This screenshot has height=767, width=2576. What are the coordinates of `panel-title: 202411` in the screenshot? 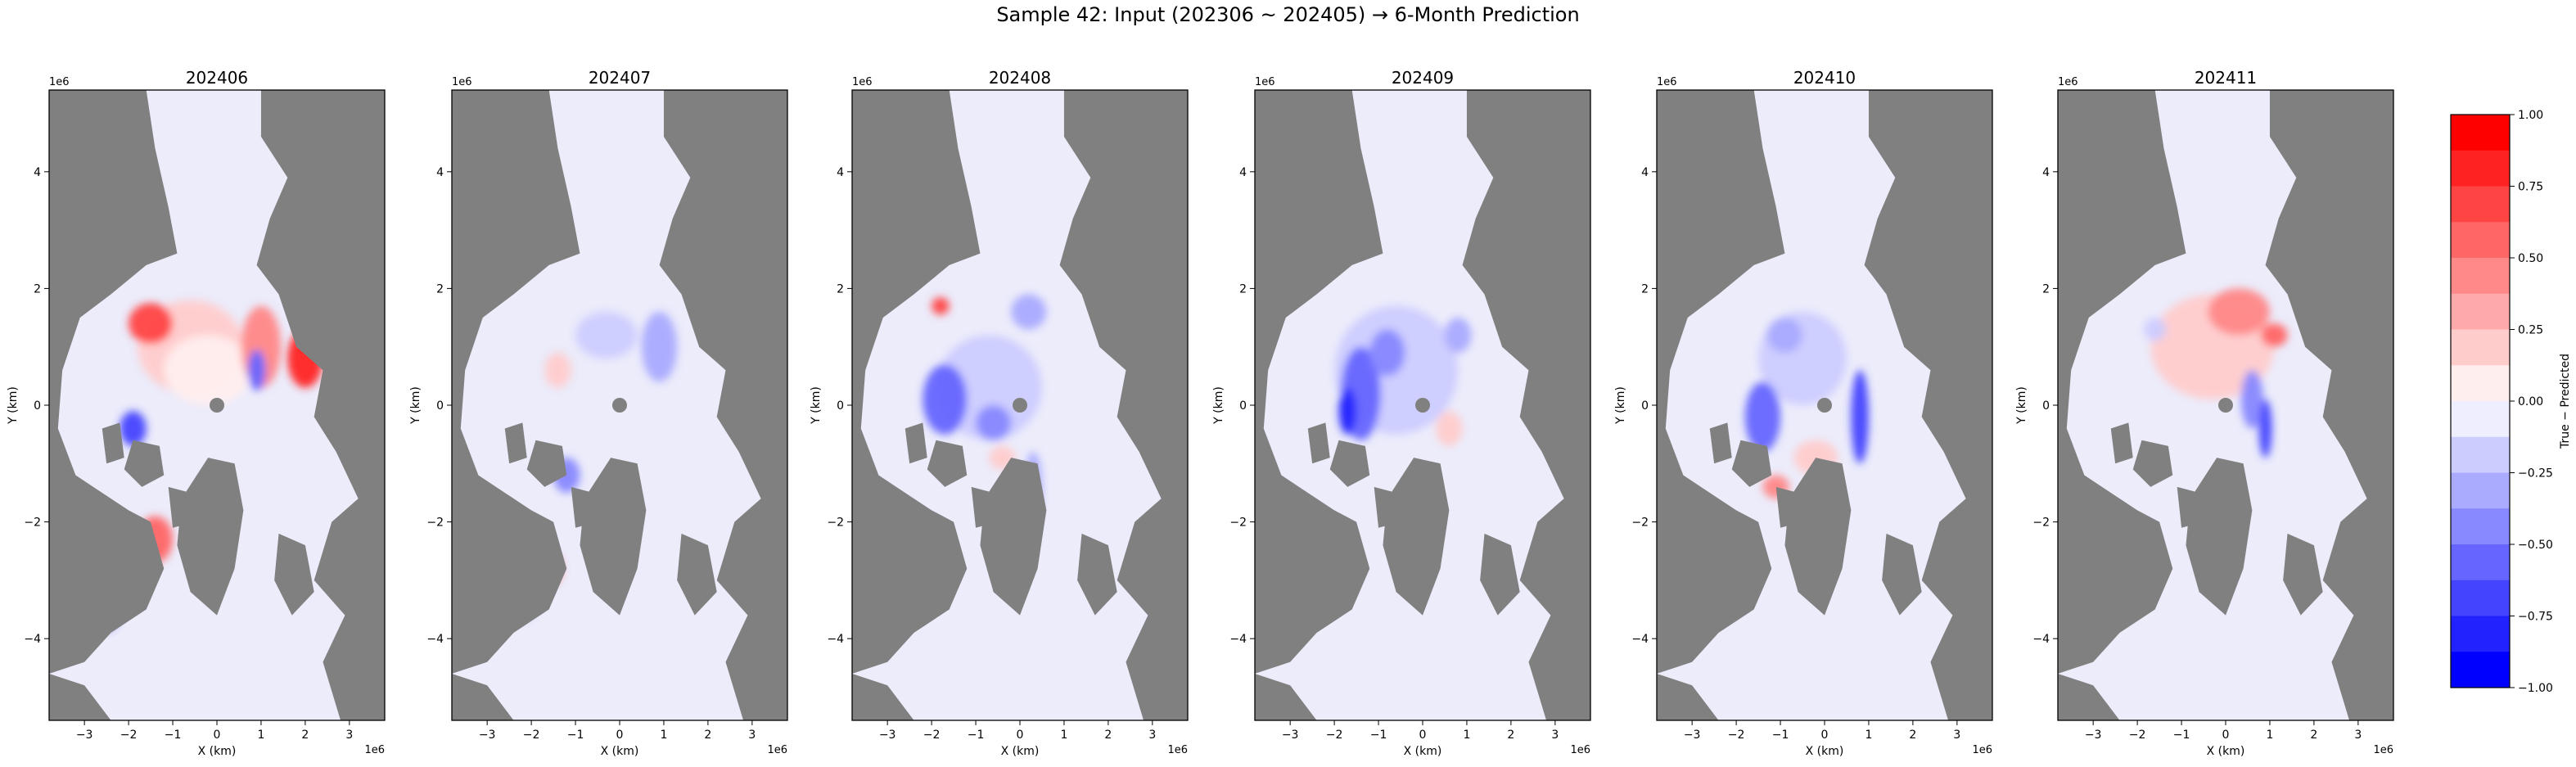 It's located at (2226, 78).